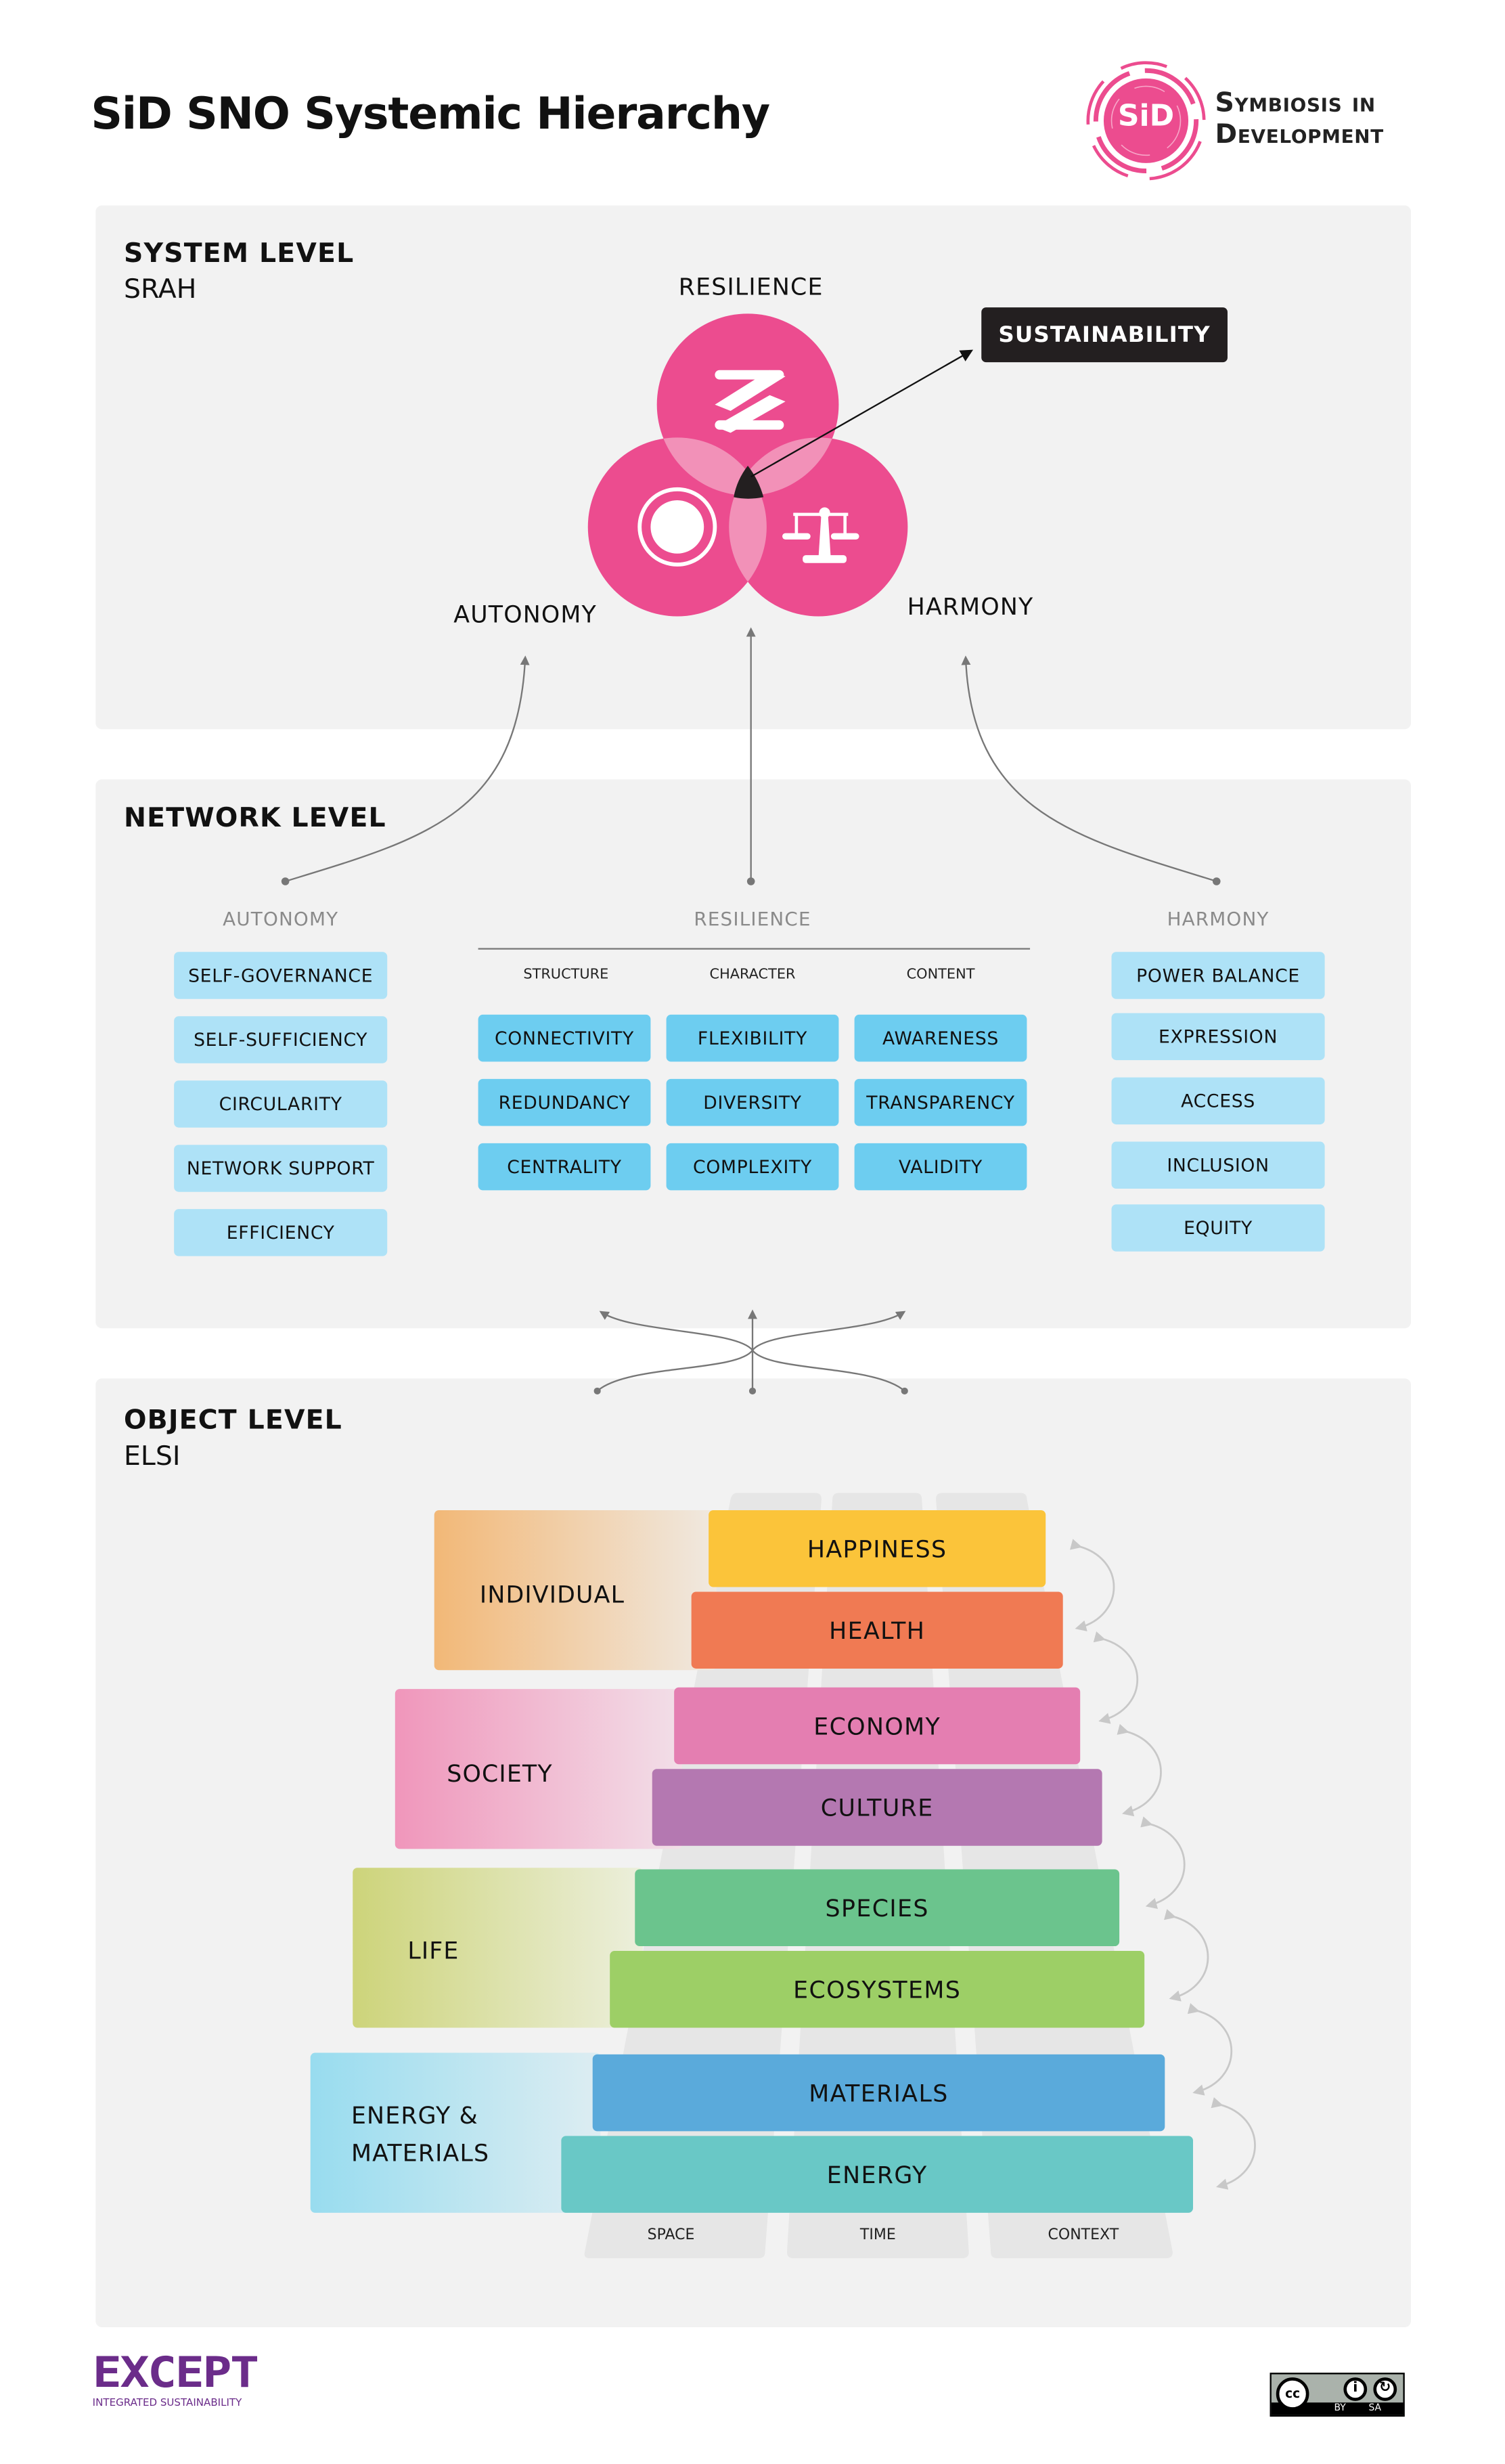 This screenshot has height=2464, width=1505. Describe the element at coordinates (671, 2236) in the screenshot. I see `dimension-space: SPACE` at that location.